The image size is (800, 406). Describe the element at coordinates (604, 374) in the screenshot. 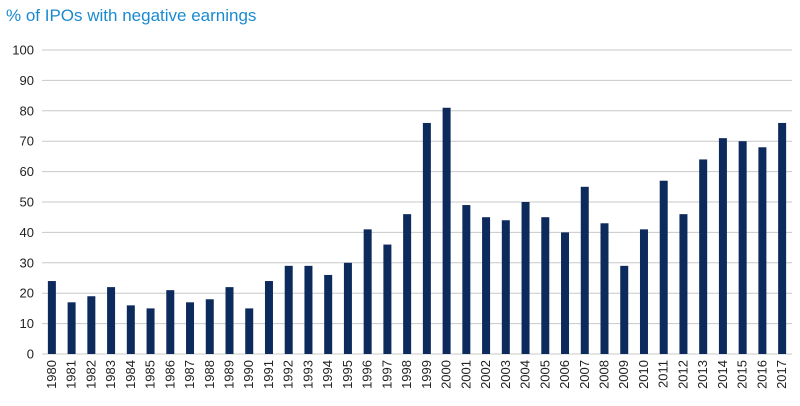

I see `x-tick-label: 2008` at that location.